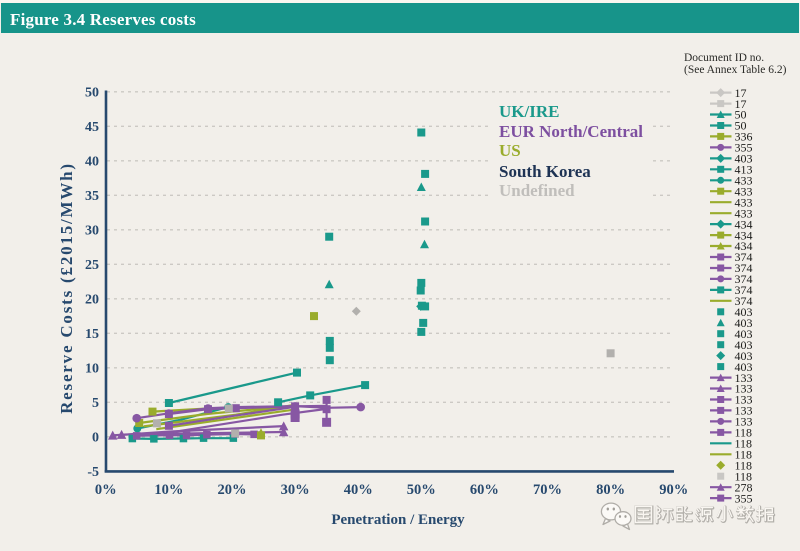 Image resolution: width=800 pixels, height=551 pixels. I want to click on svg-text: 0%, so click(106, 490).